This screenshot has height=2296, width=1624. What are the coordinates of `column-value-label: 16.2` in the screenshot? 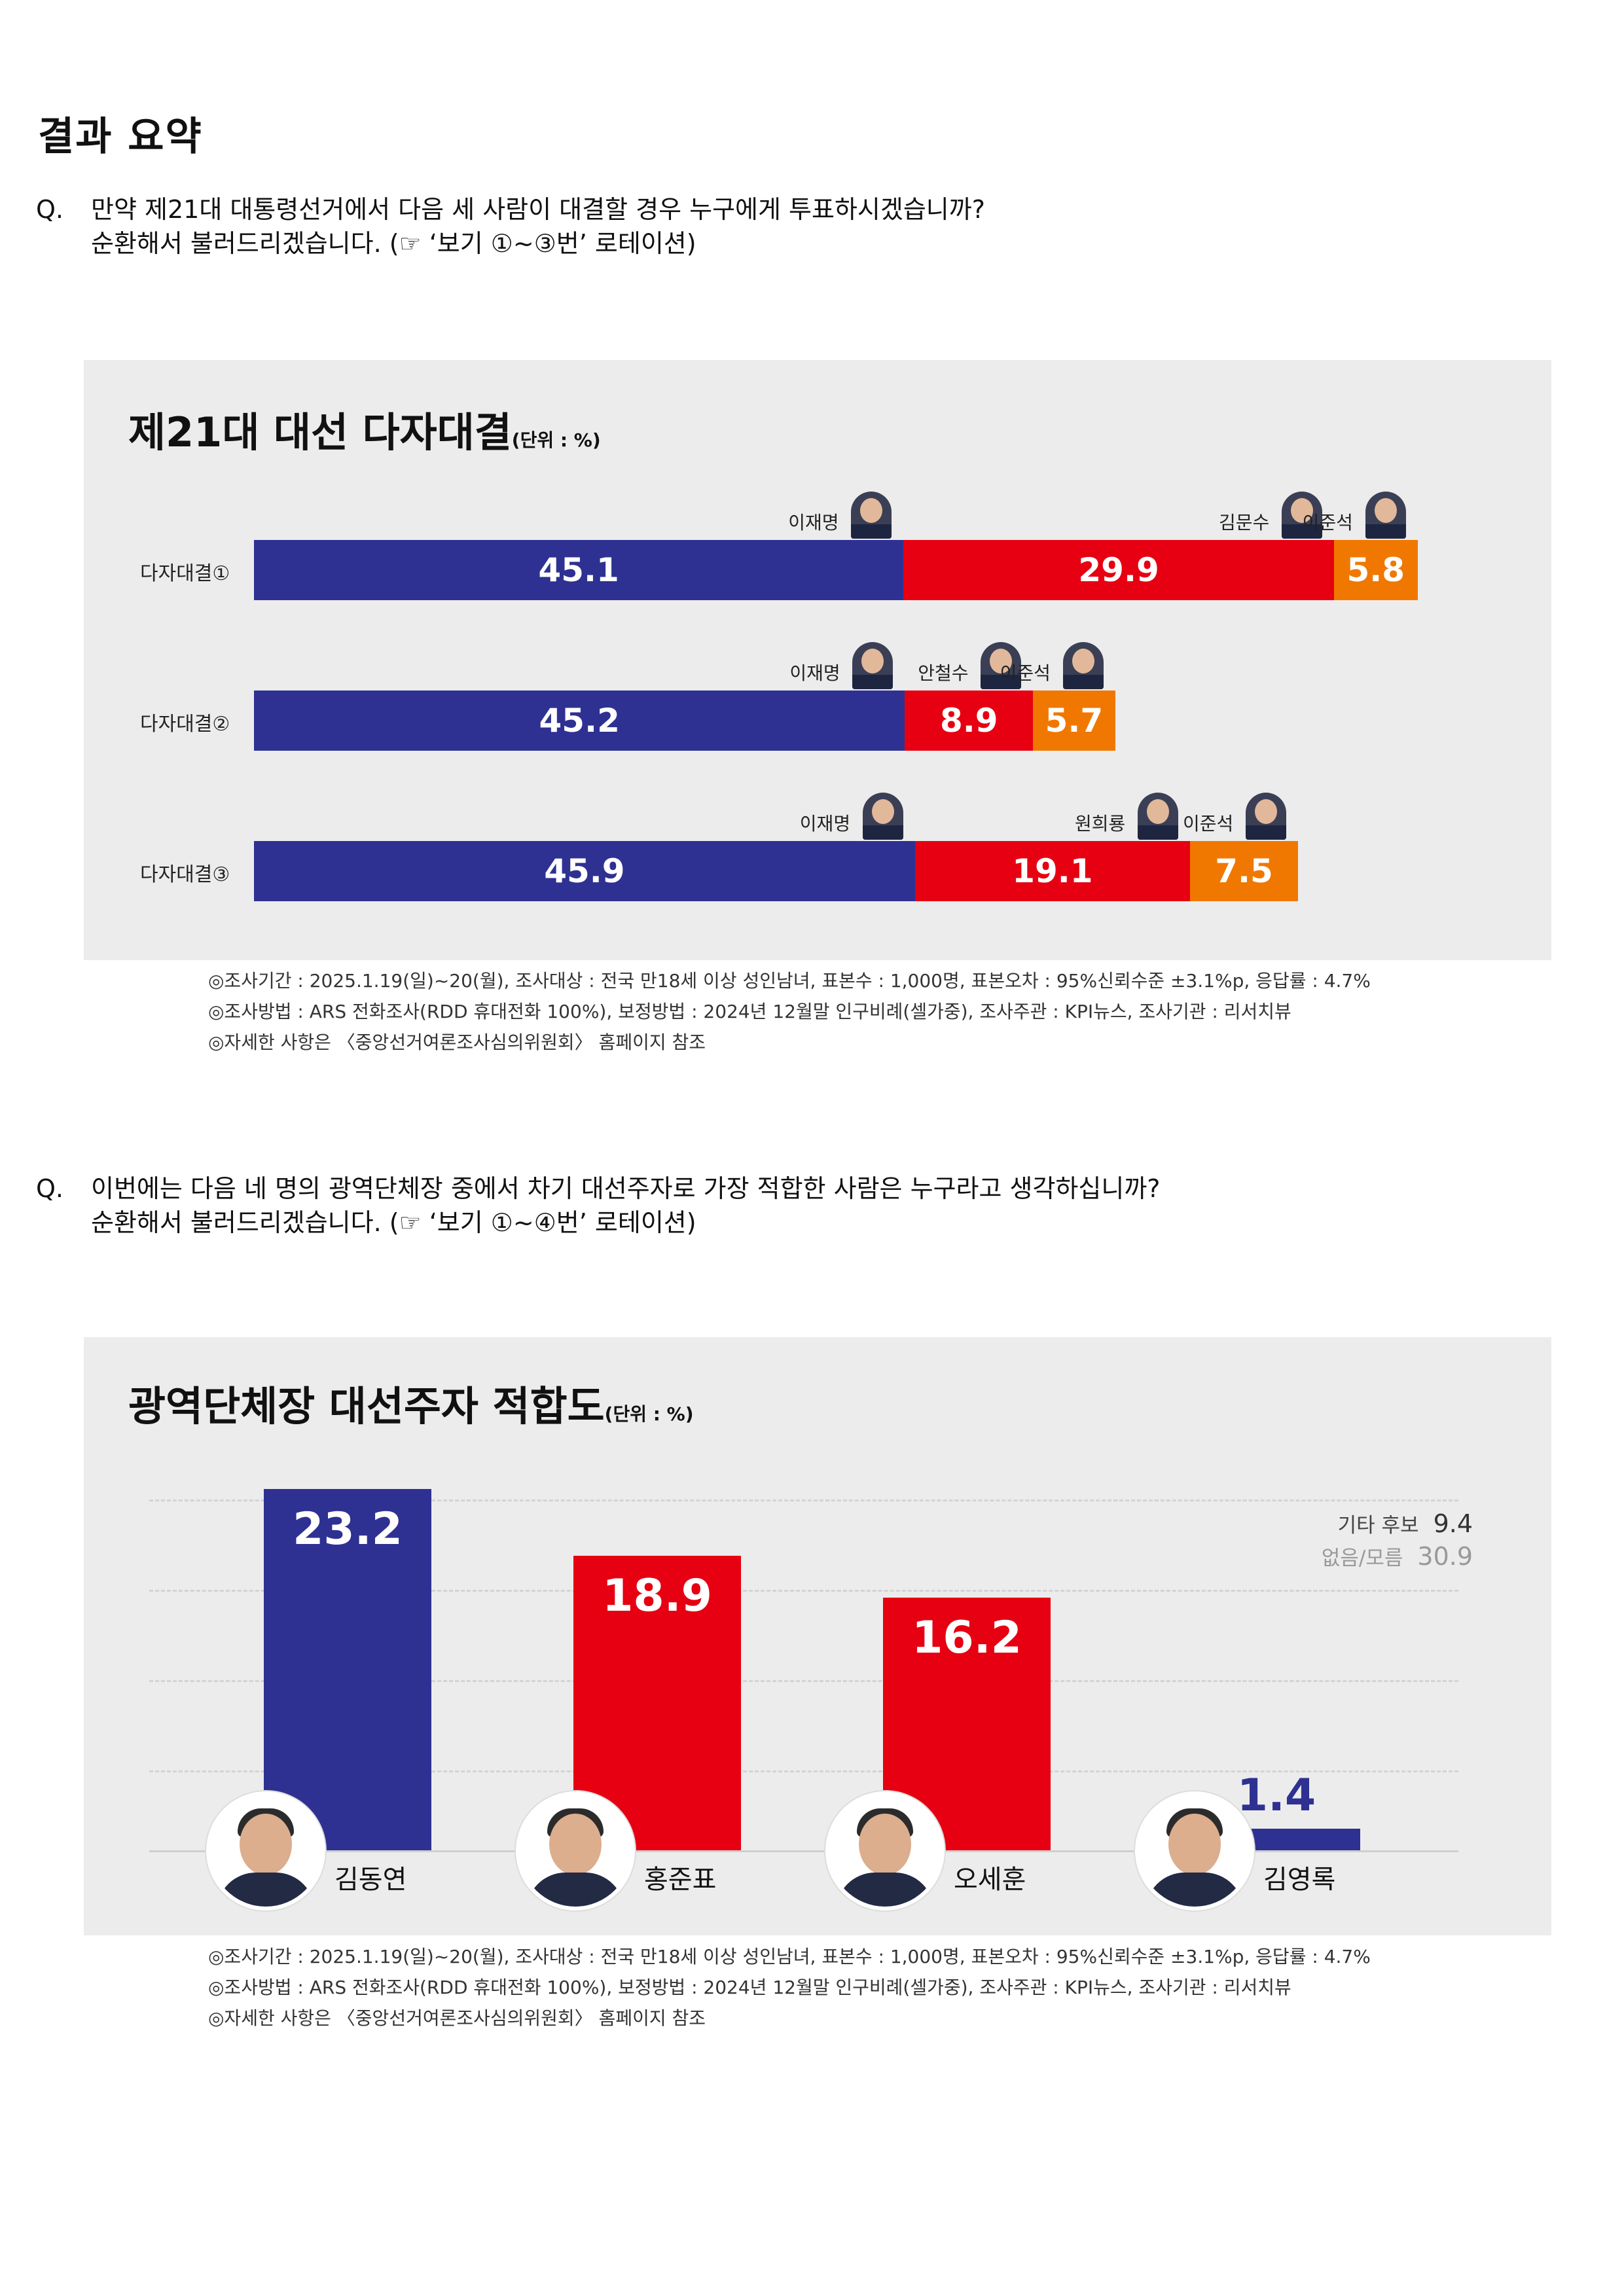 It's located at (967, 1638).